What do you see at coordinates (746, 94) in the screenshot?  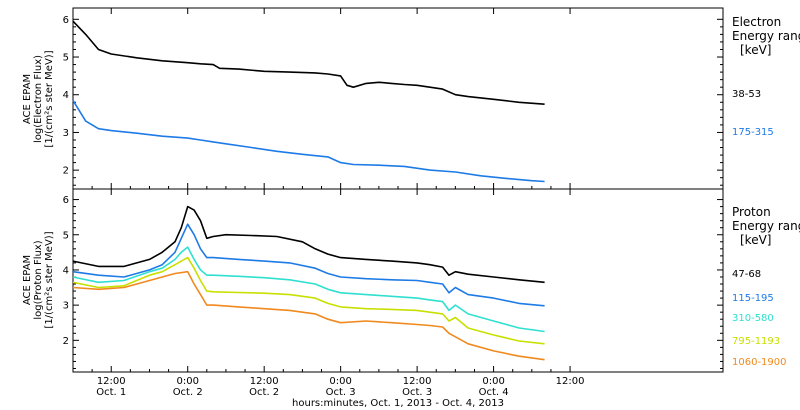 I see `electron-legend-entry-38-53: 38-53` at bounding box center [746, 94].